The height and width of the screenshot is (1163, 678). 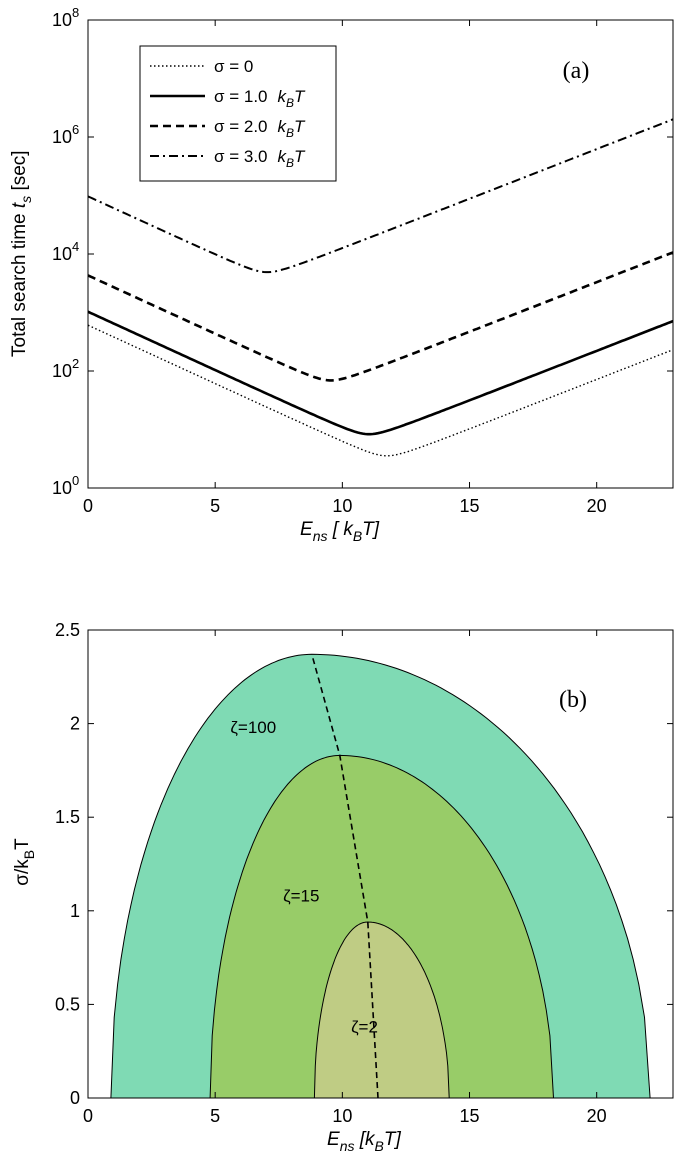 What do you see at coordinates (67, 1004) in the screenshot?
I see `panel-b-ytick-label: 0.5` at bounding box center [67, 1004].